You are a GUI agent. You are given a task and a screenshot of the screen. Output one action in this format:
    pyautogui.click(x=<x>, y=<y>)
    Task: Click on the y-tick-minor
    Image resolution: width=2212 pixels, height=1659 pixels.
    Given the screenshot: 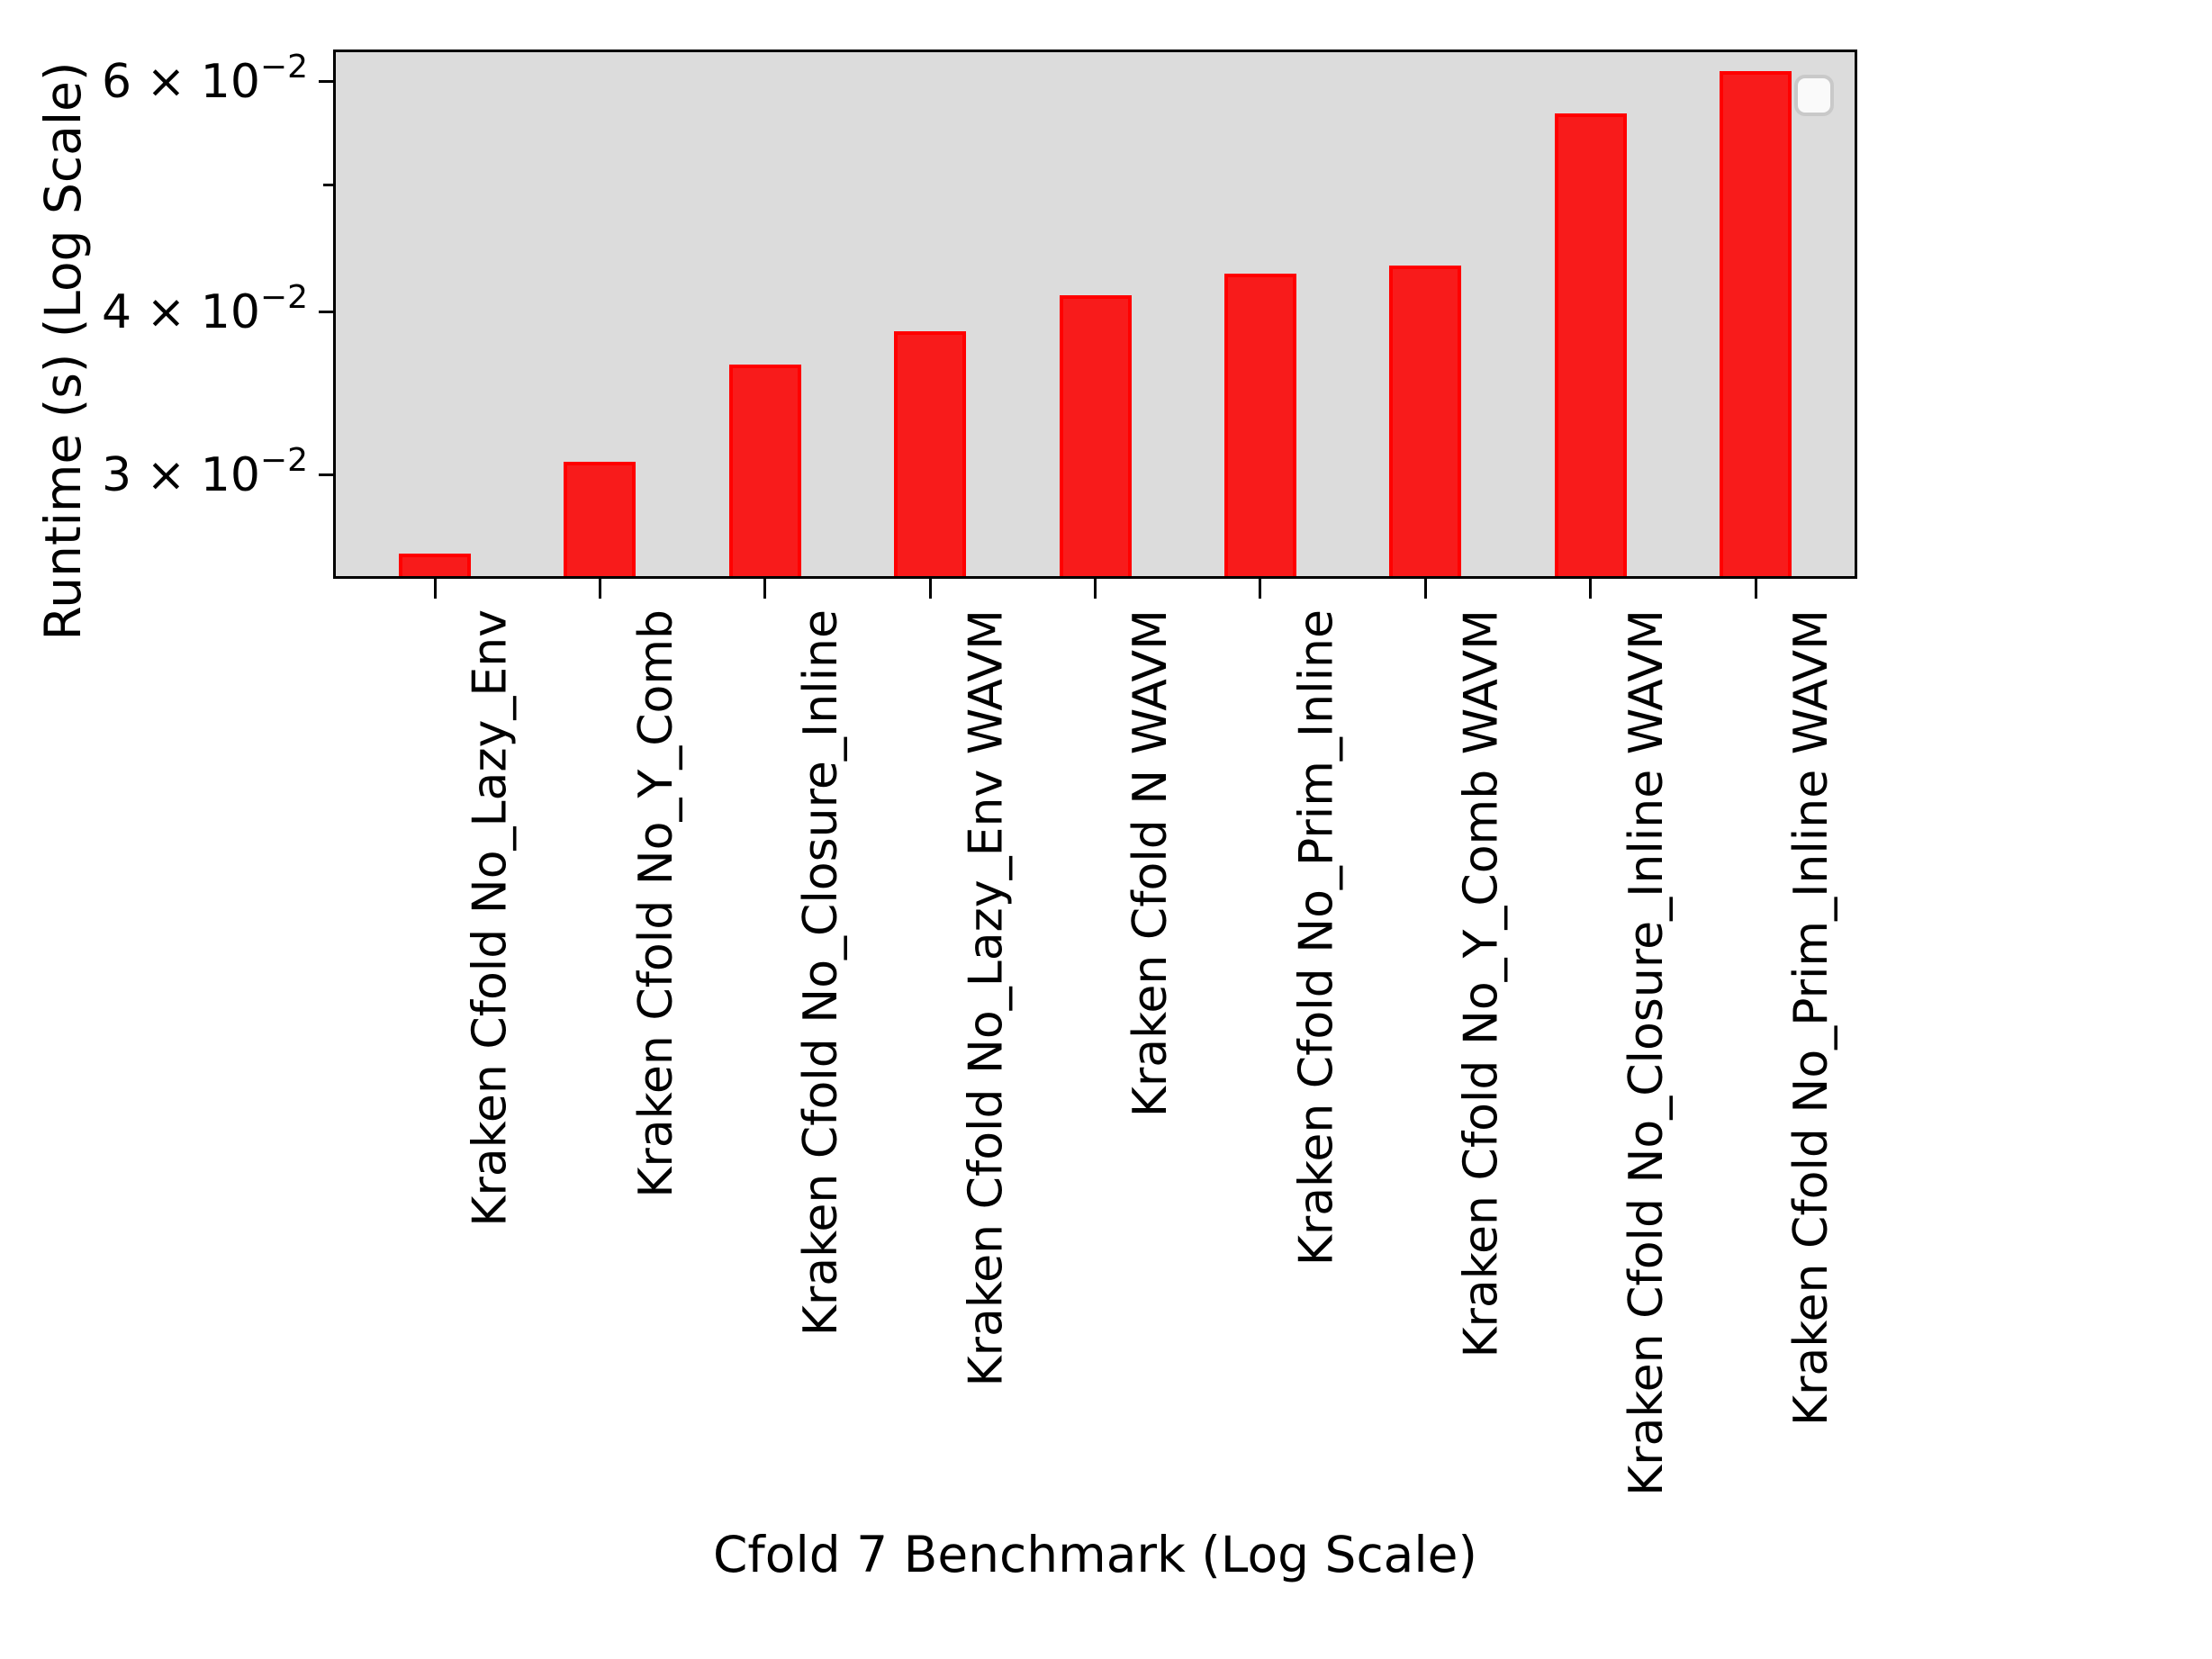 What is the action you would take?
    pyautogui.click(x=328, y=185)
    